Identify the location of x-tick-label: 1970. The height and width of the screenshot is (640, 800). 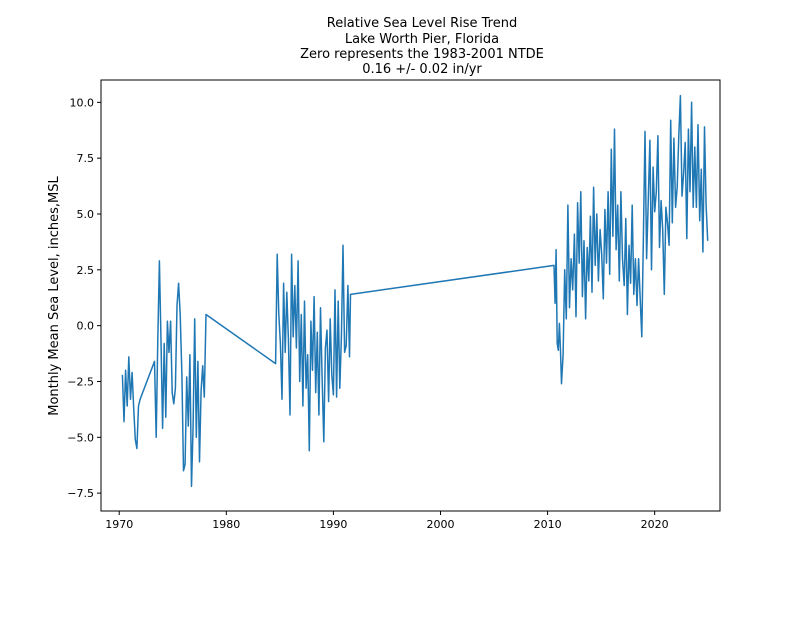
(119, 524).